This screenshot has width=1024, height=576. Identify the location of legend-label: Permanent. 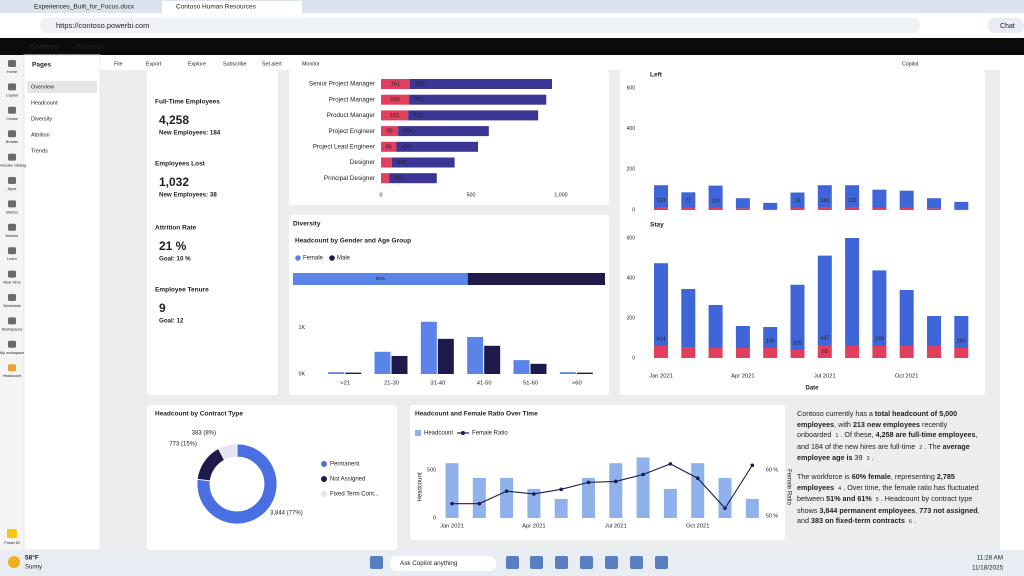
(345, 465).